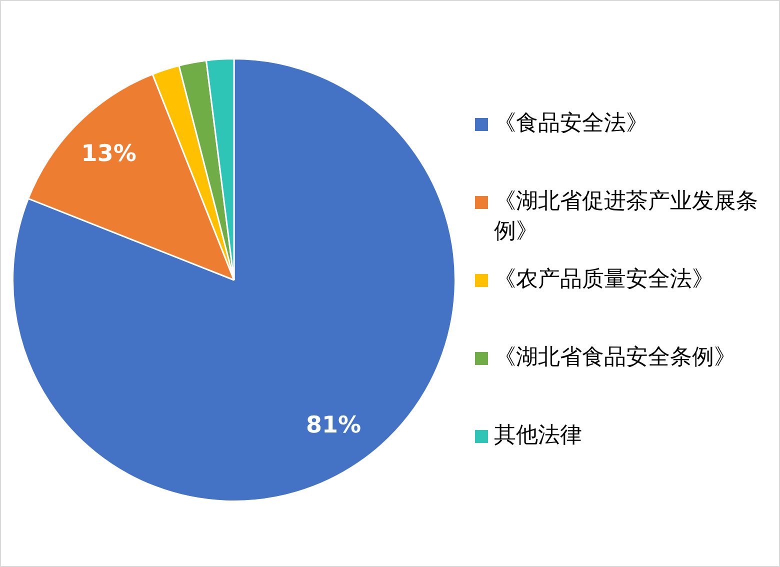 Image resolution: width=780 pixels, height=567 pixels. I want to click on legend-label: 《农产品质量安全法》, so click(604, 280).